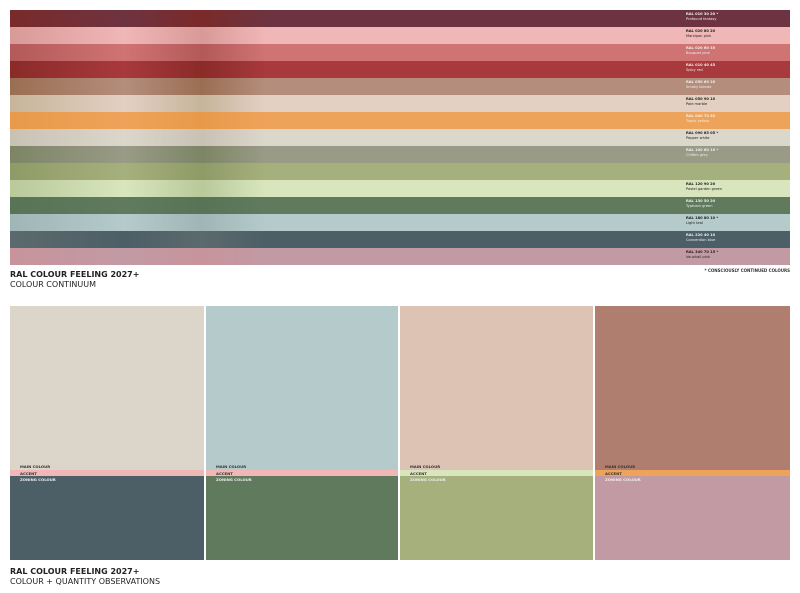 This screenshot has height=593, width=800. Describe the element at coordinates (400, 52) in the screenshot. I see `colour-strip: RAL 020 60 35 Bouquet pink` at that location.